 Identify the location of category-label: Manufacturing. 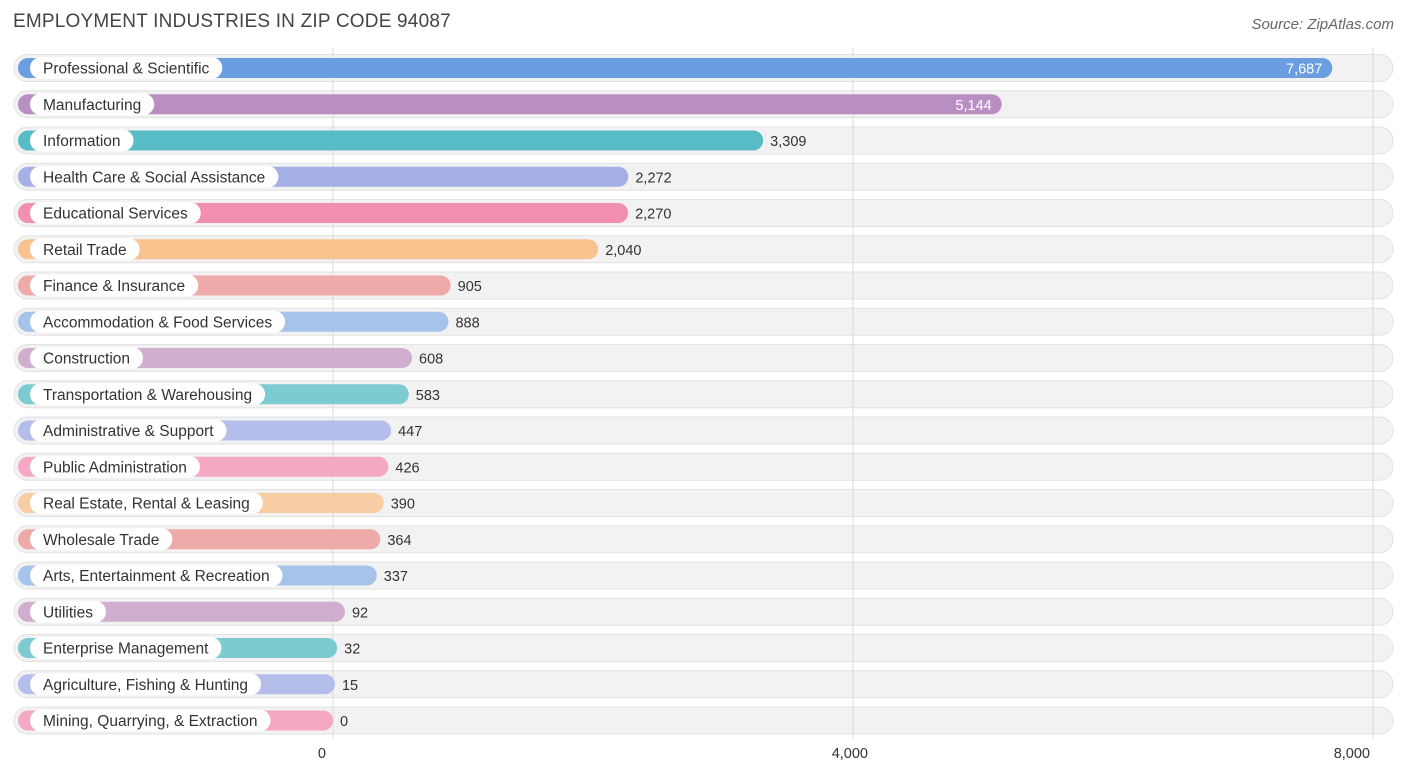
(92, 105).